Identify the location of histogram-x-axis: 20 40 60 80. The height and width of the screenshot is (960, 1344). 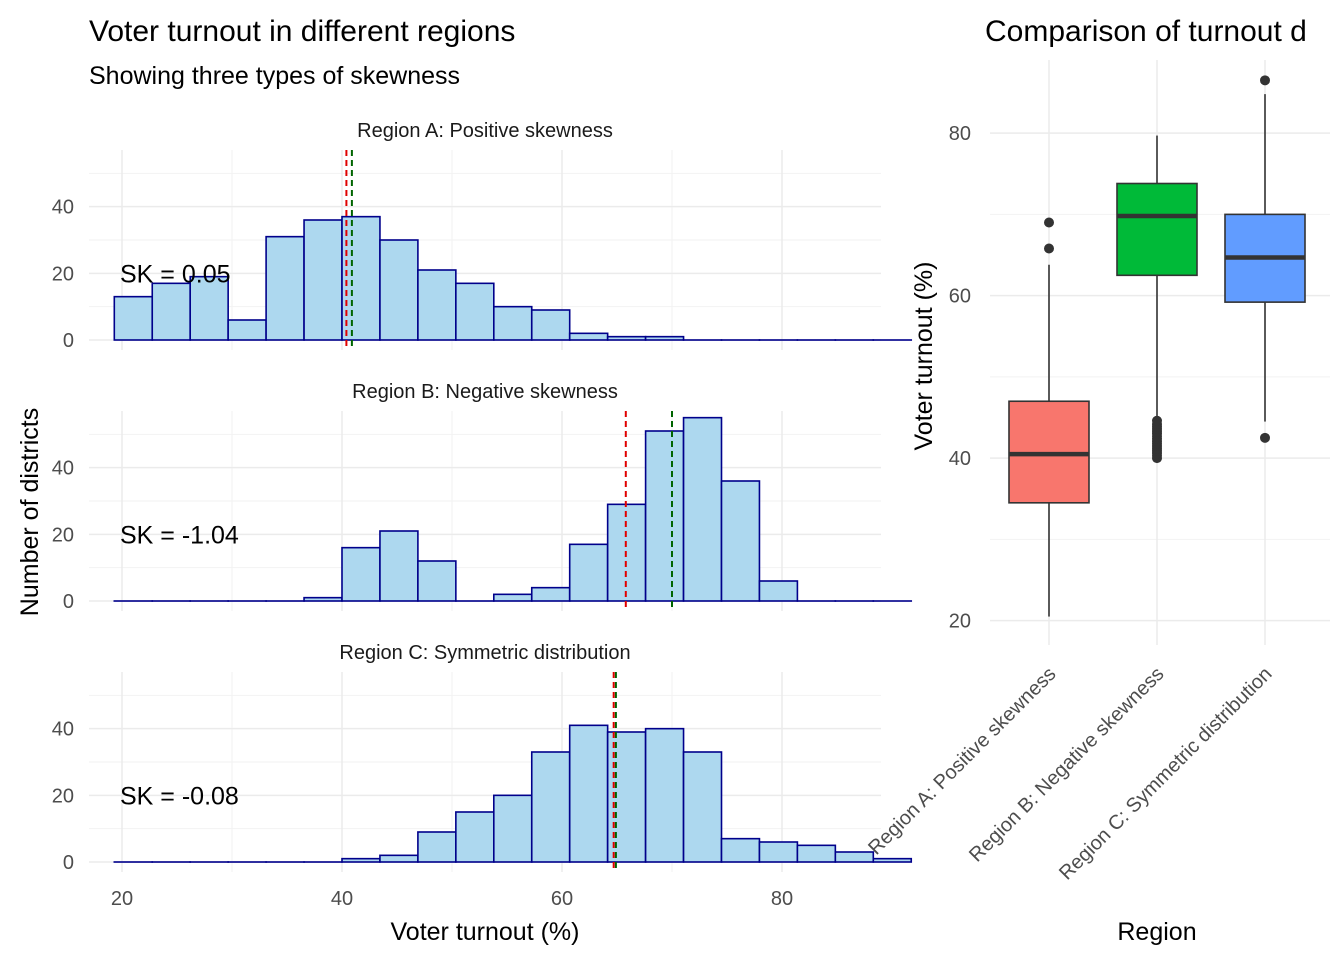
(452, 899).